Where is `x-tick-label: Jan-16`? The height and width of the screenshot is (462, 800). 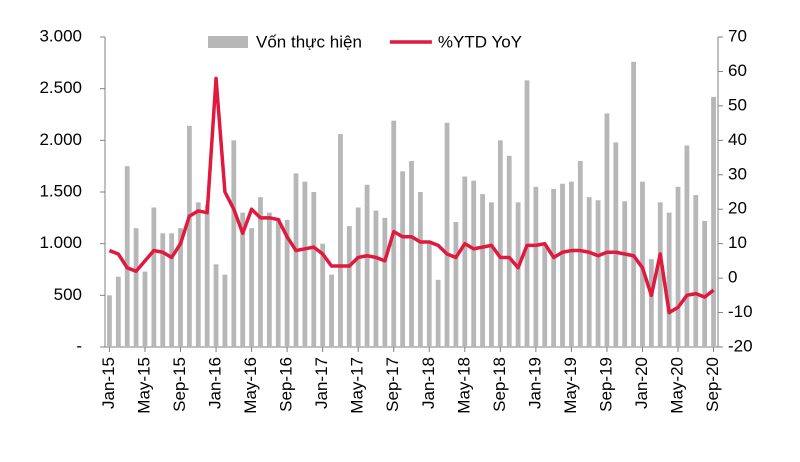
x-tick-label: Jan-16 is located at coordinates (215, 383).